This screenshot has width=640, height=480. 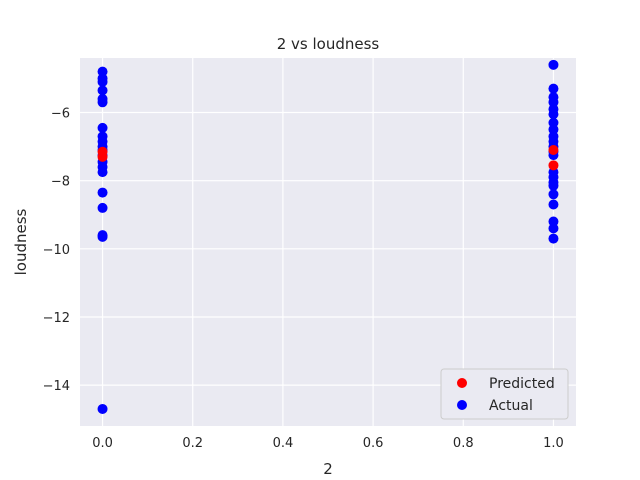 I want to click on y-tick-label: −8, so click(x=60, y=182).